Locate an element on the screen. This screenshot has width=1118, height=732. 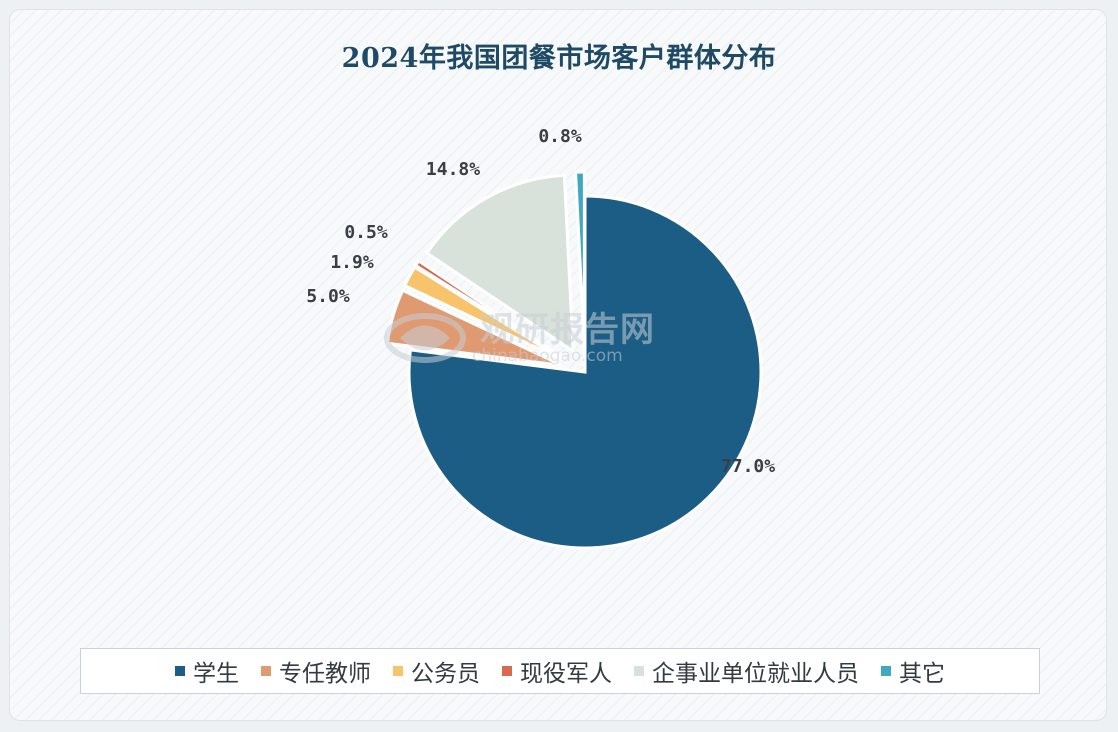
watermark-url: chinabaogao.com is located at coordinates (547, 356).